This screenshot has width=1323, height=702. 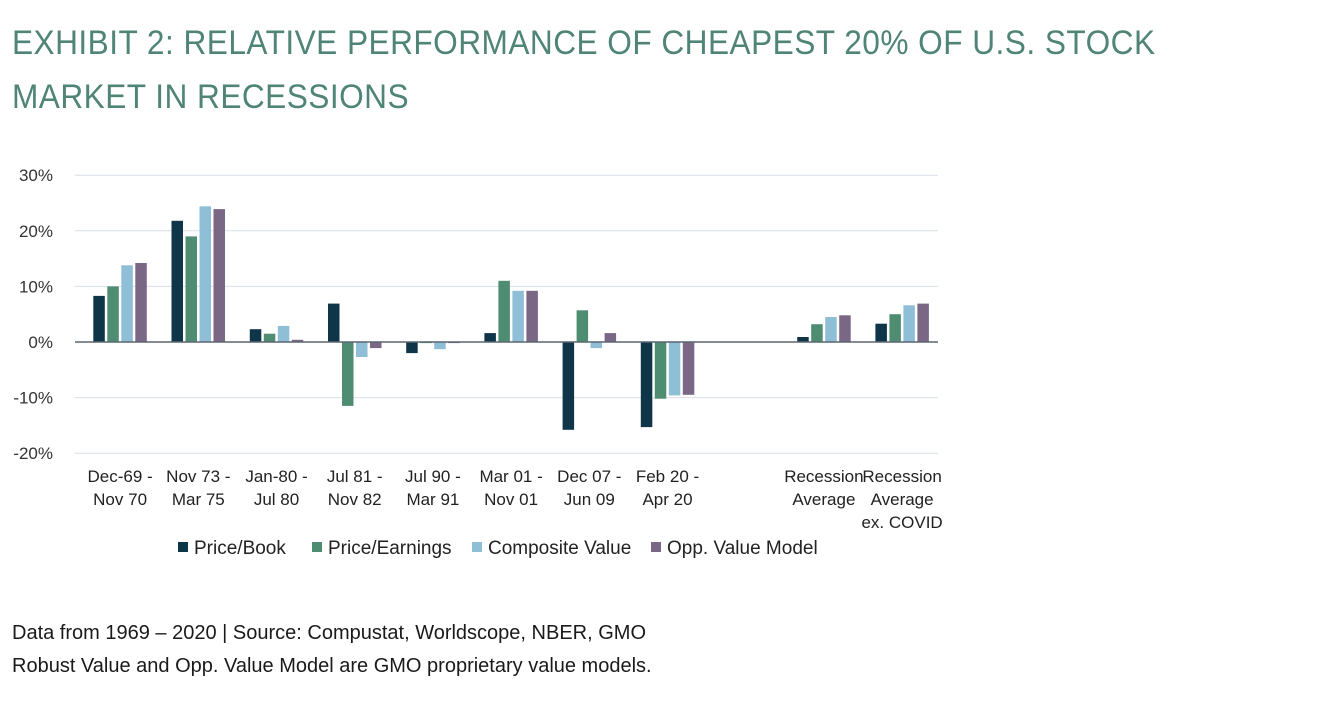 I want to click on x-tick-label: Jul 81 -Nov 82, so click(x=355, y=488).